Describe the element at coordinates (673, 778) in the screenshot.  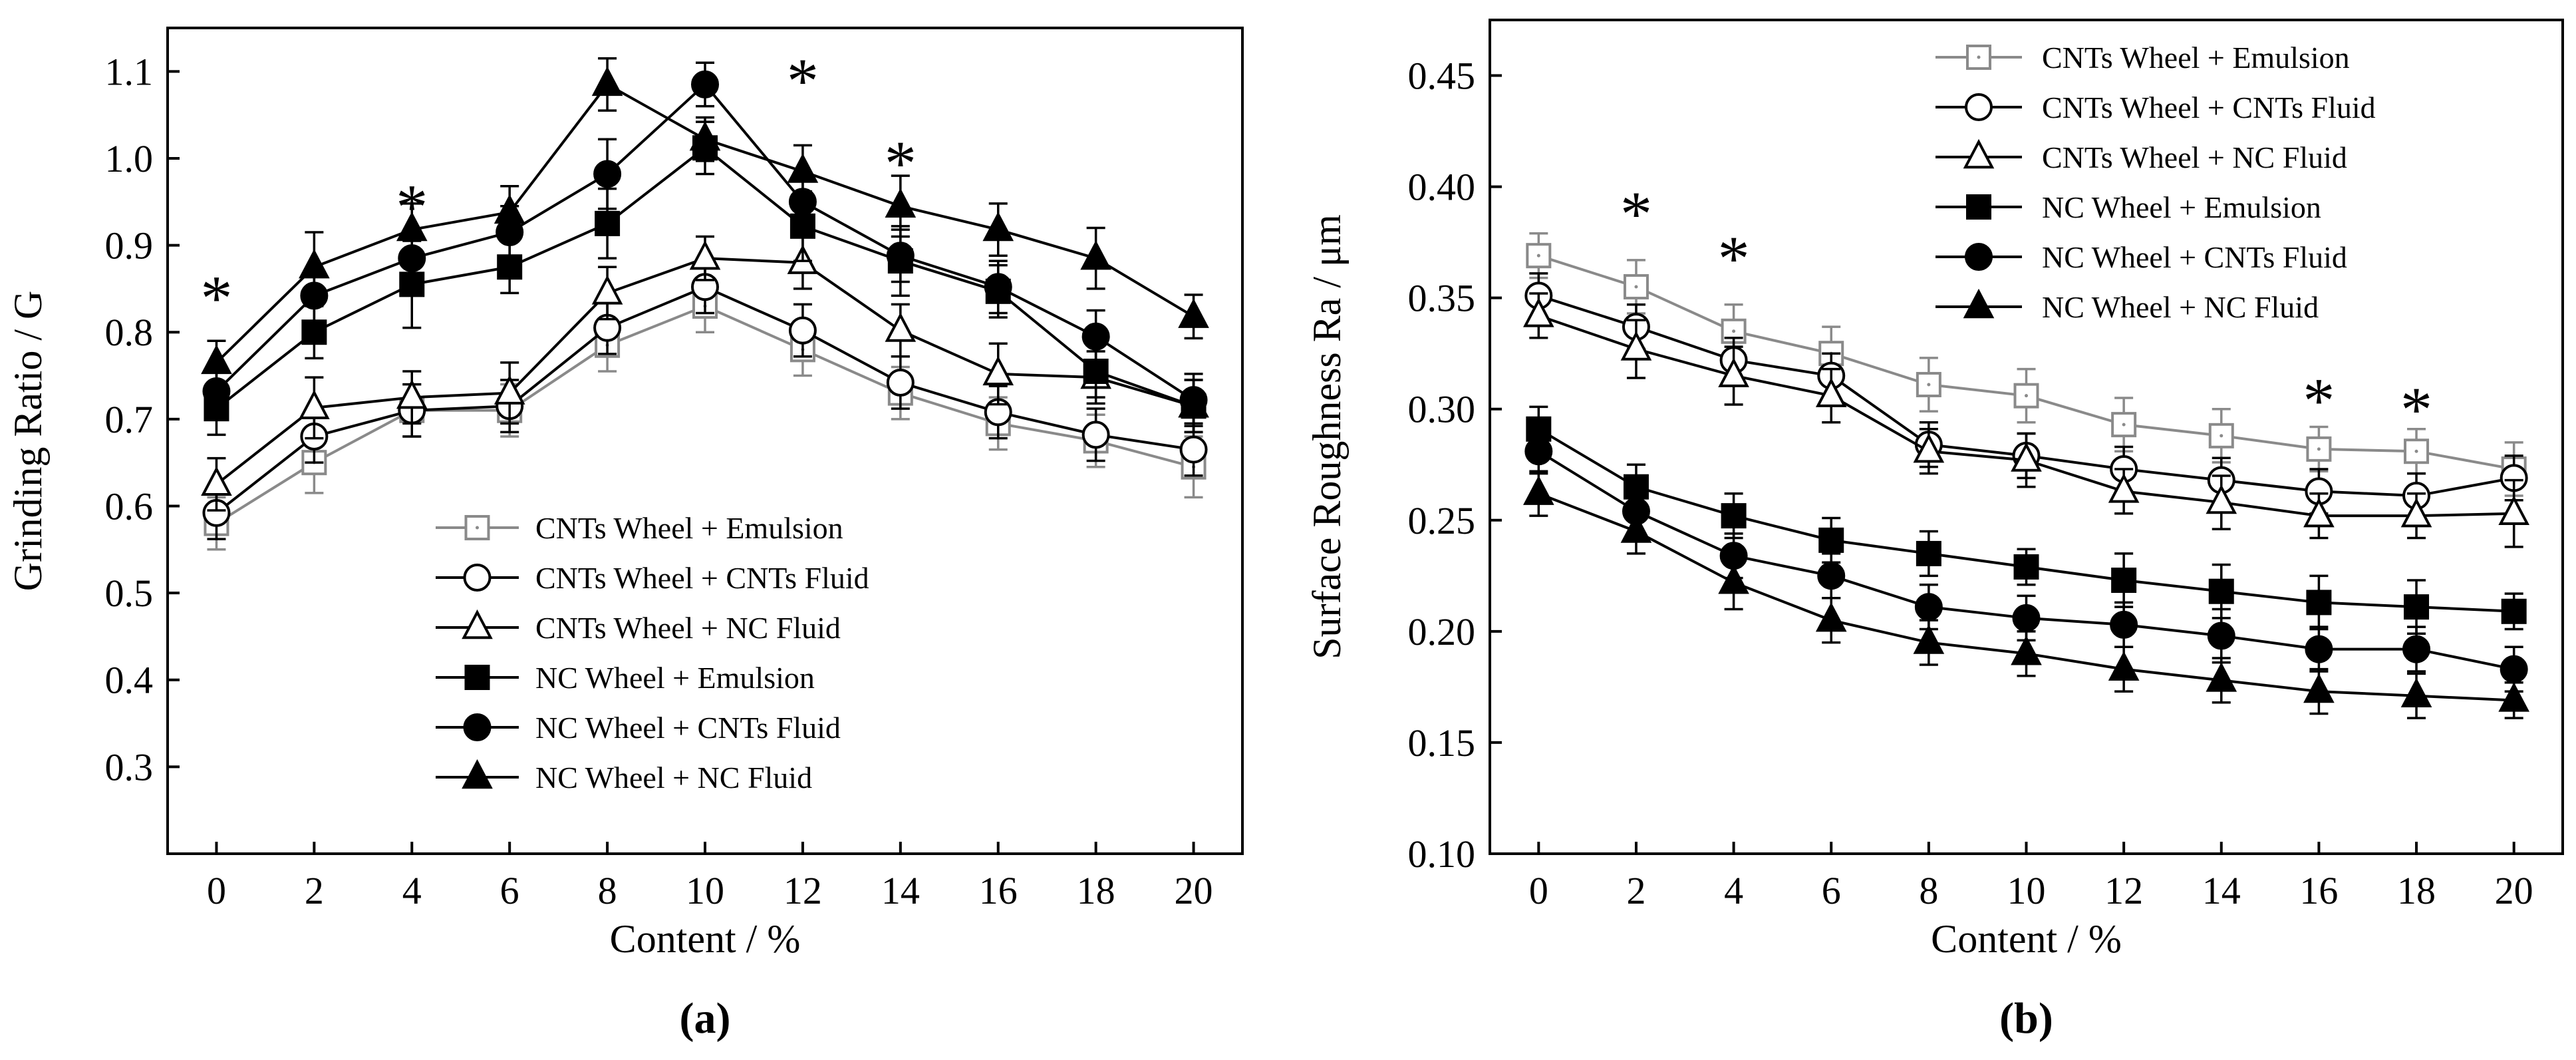
I see `legend-label: NC Wheel + NC Fluid` at that location.